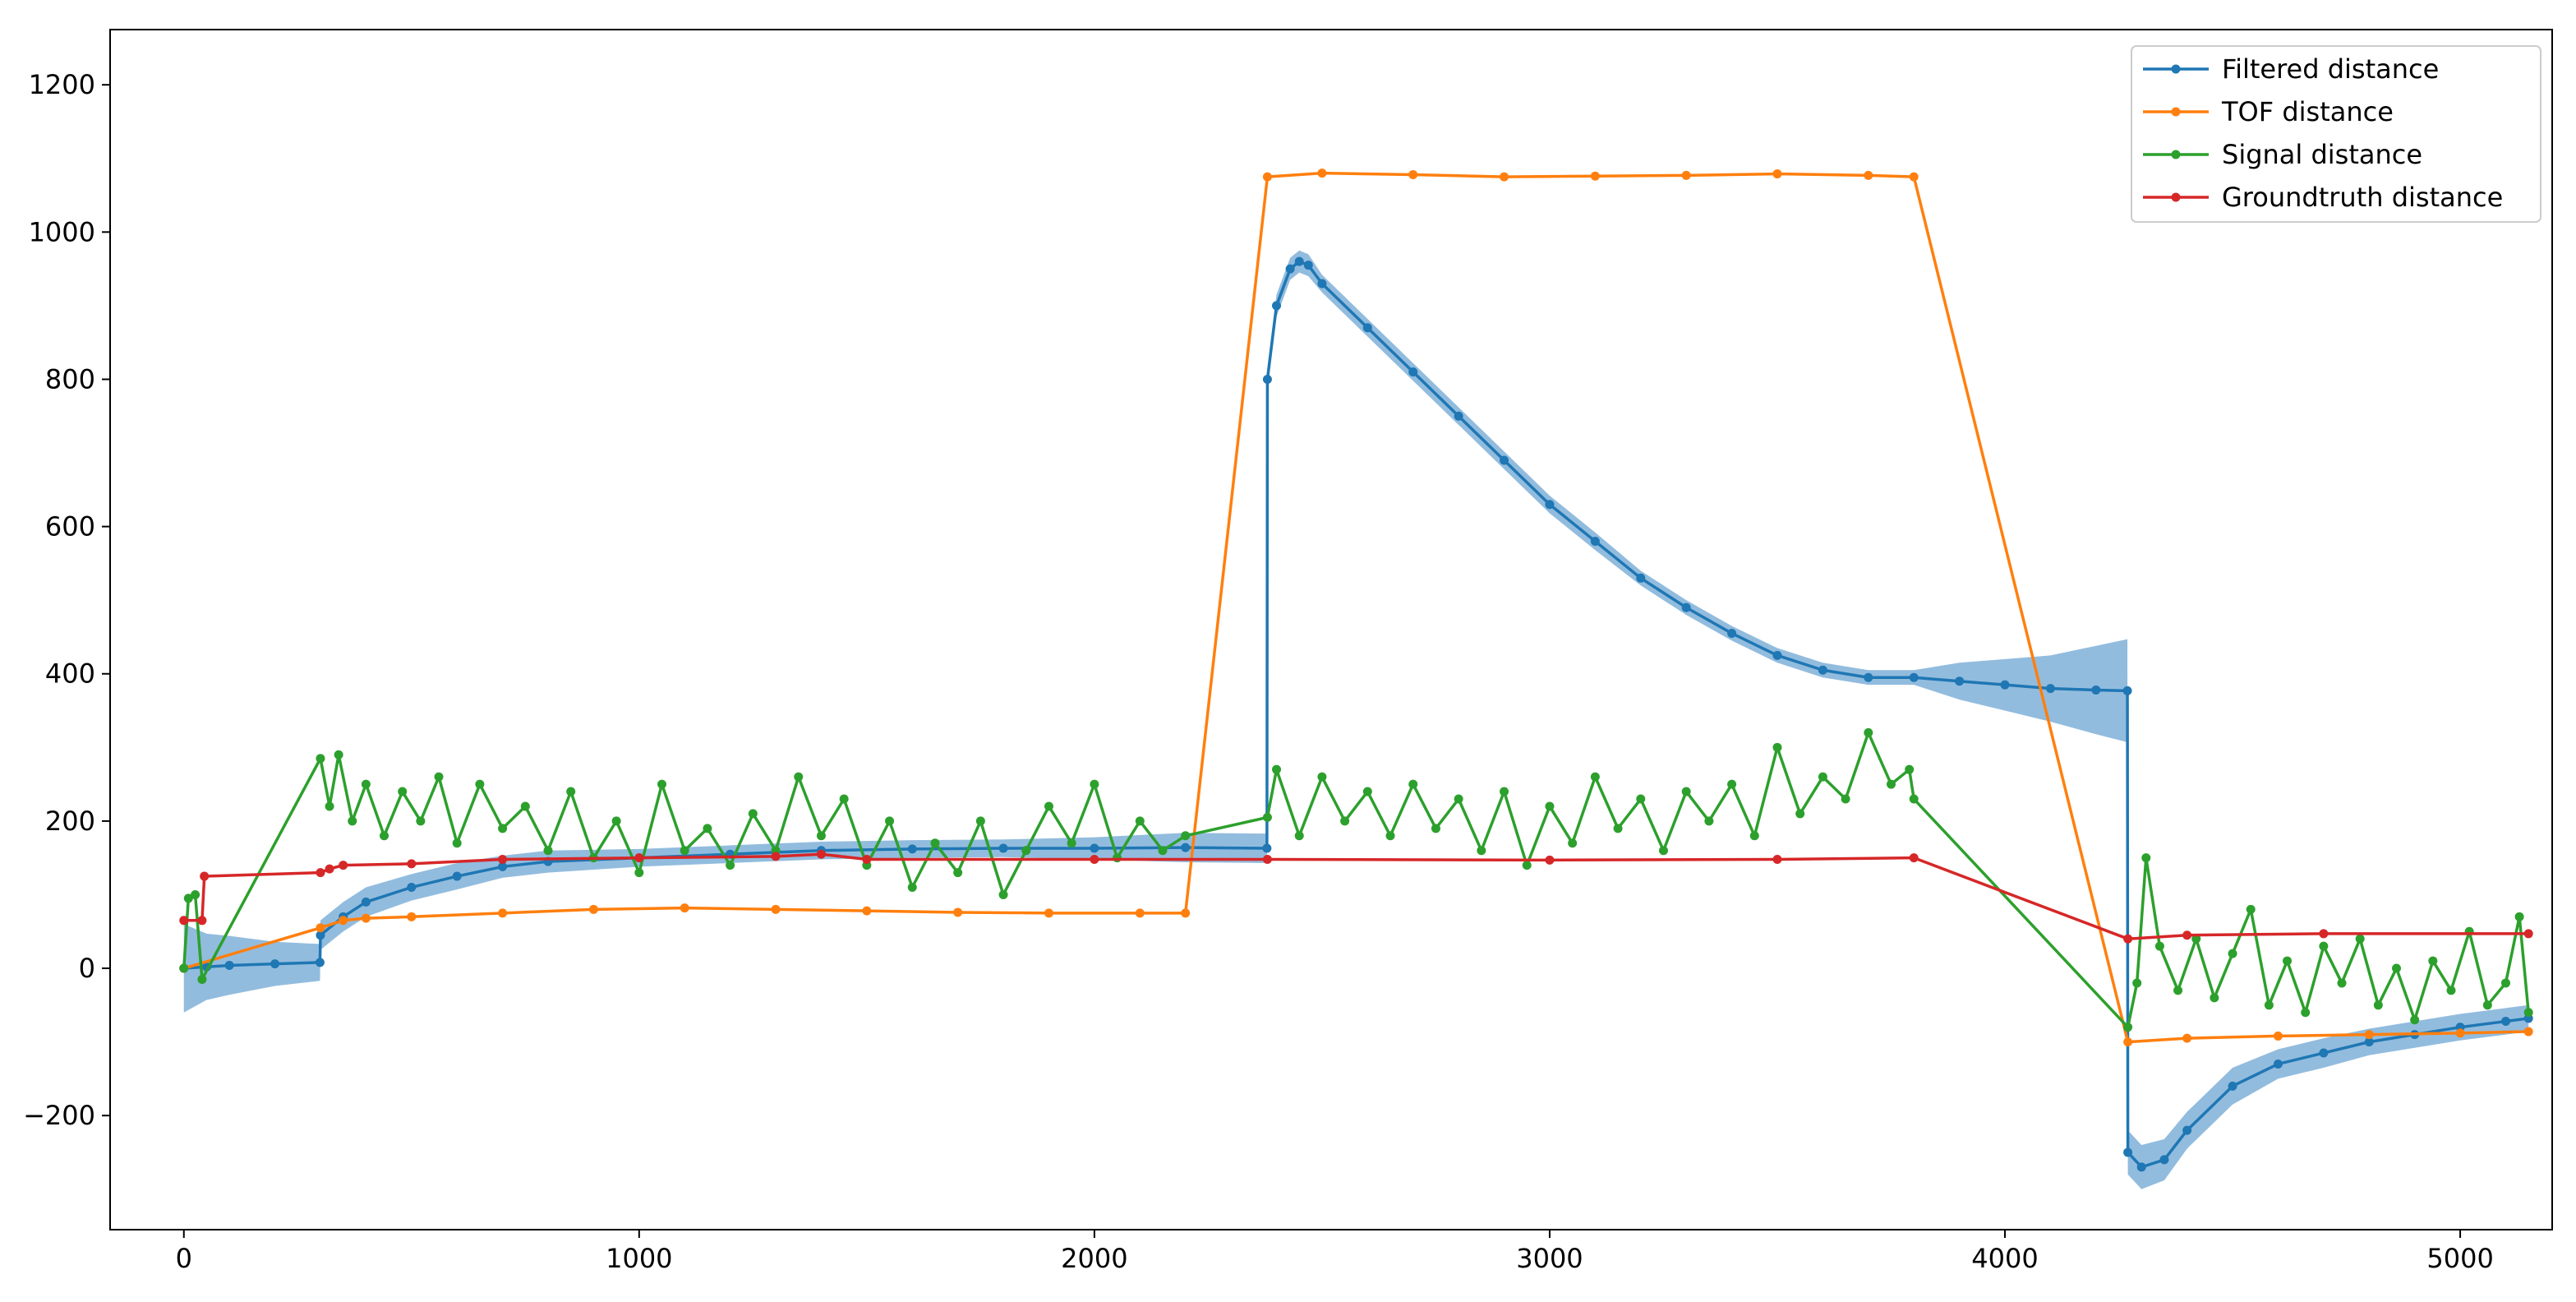  I want to click on y-tick-label: −200, so click(59, 1115).